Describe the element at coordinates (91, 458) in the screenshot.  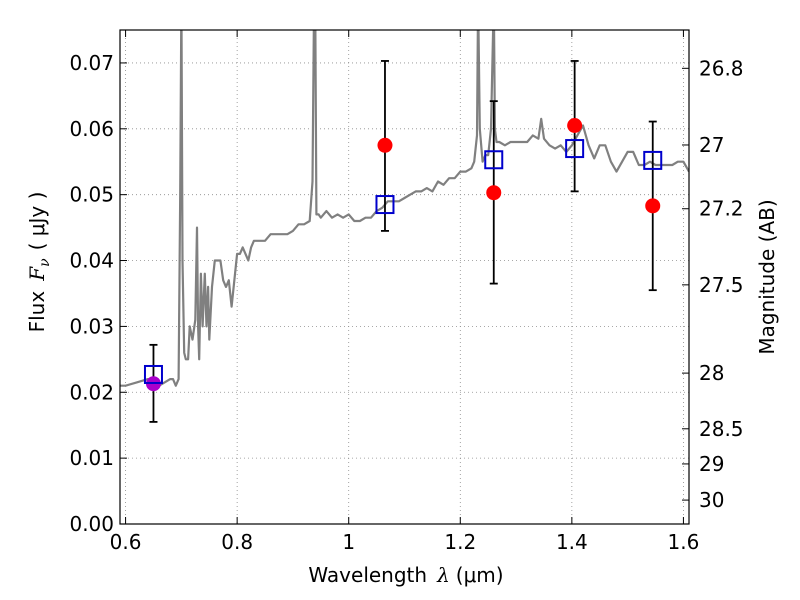
I see `y-tick-label-1: 0.01` at that location.